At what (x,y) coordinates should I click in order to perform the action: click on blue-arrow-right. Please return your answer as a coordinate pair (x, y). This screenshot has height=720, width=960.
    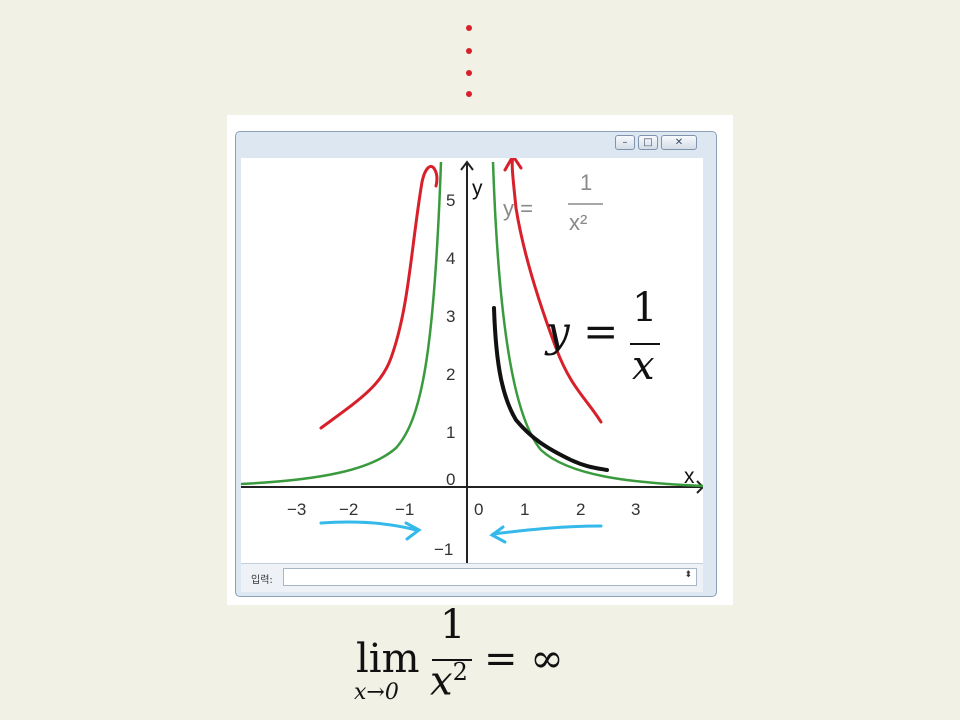
    Looking at the image, I should click on (546, 534).